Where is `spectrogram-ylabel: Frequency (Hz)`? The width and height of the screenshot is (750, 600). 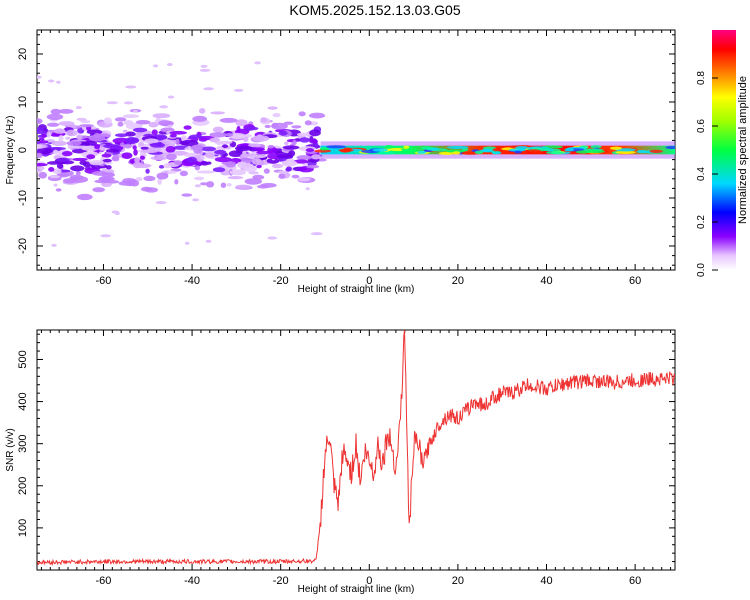
spectrogram-ylabel: Frequency (Hz) is located at coordinates (10, 150).